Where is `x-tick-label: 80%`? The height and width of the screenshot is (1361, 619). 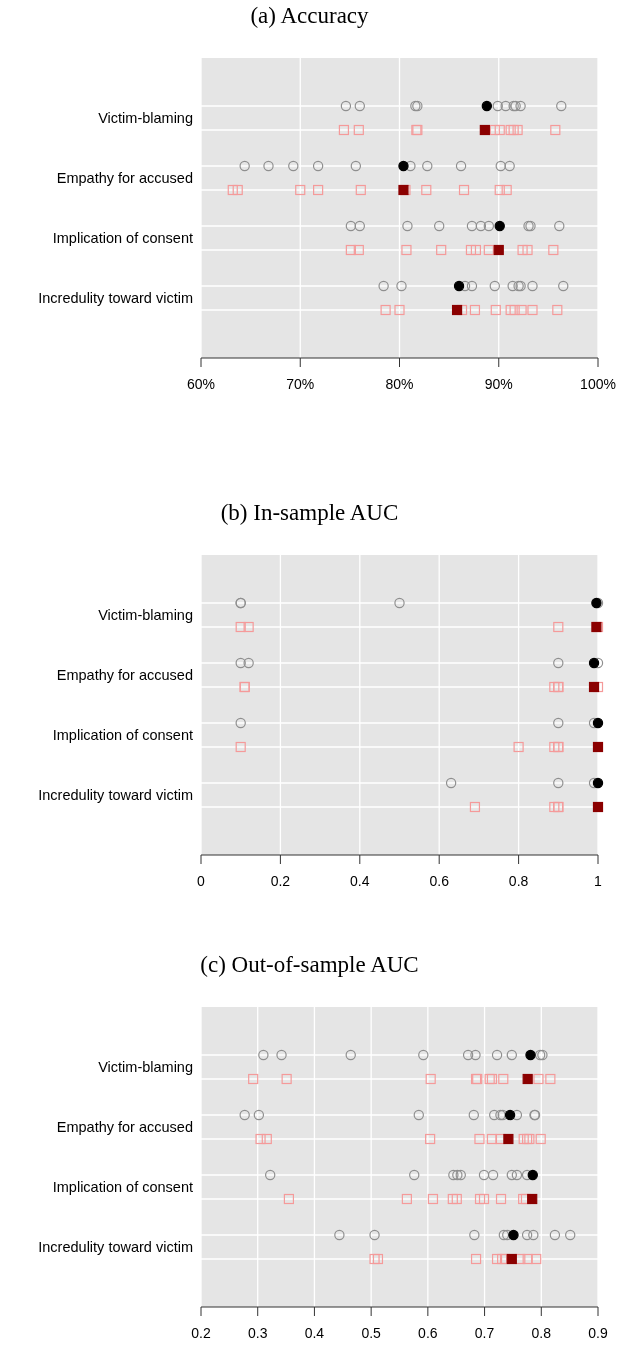
x-tick-label: 80% is located at coordinates (399, 383).